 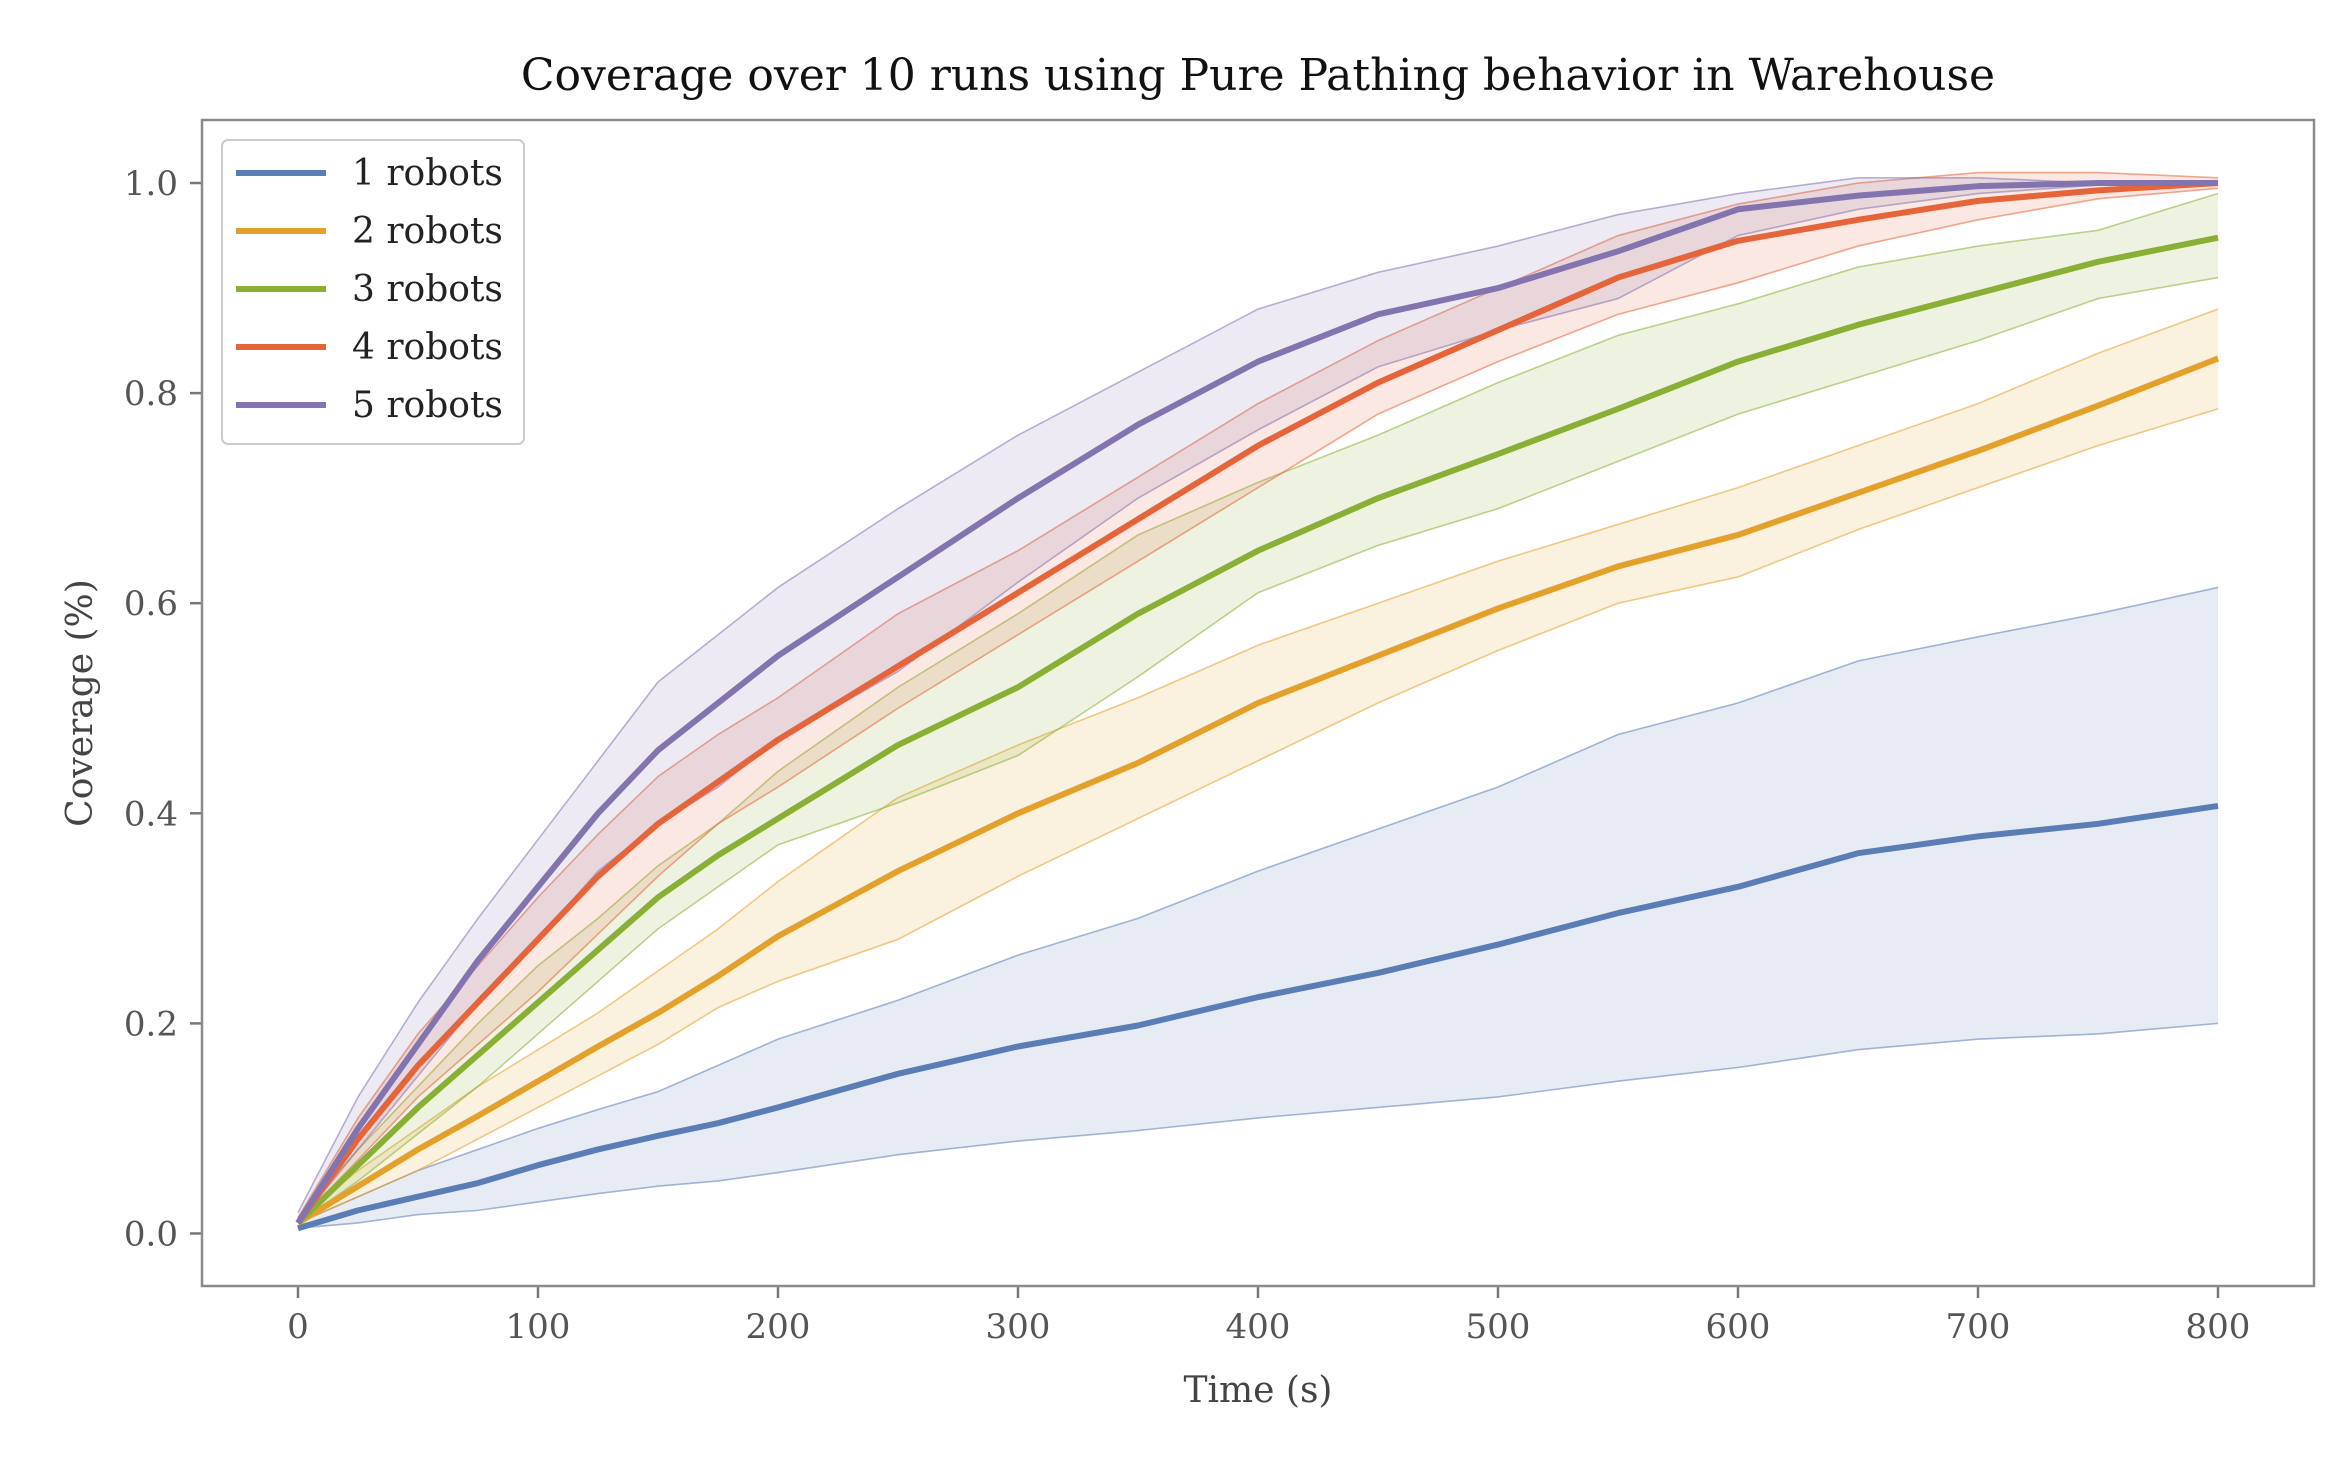 What do you see at coordinates (427, 347) in the screenshot?
I see `legend-label-series-4: 4 robots` at bounding box center [427, 347].